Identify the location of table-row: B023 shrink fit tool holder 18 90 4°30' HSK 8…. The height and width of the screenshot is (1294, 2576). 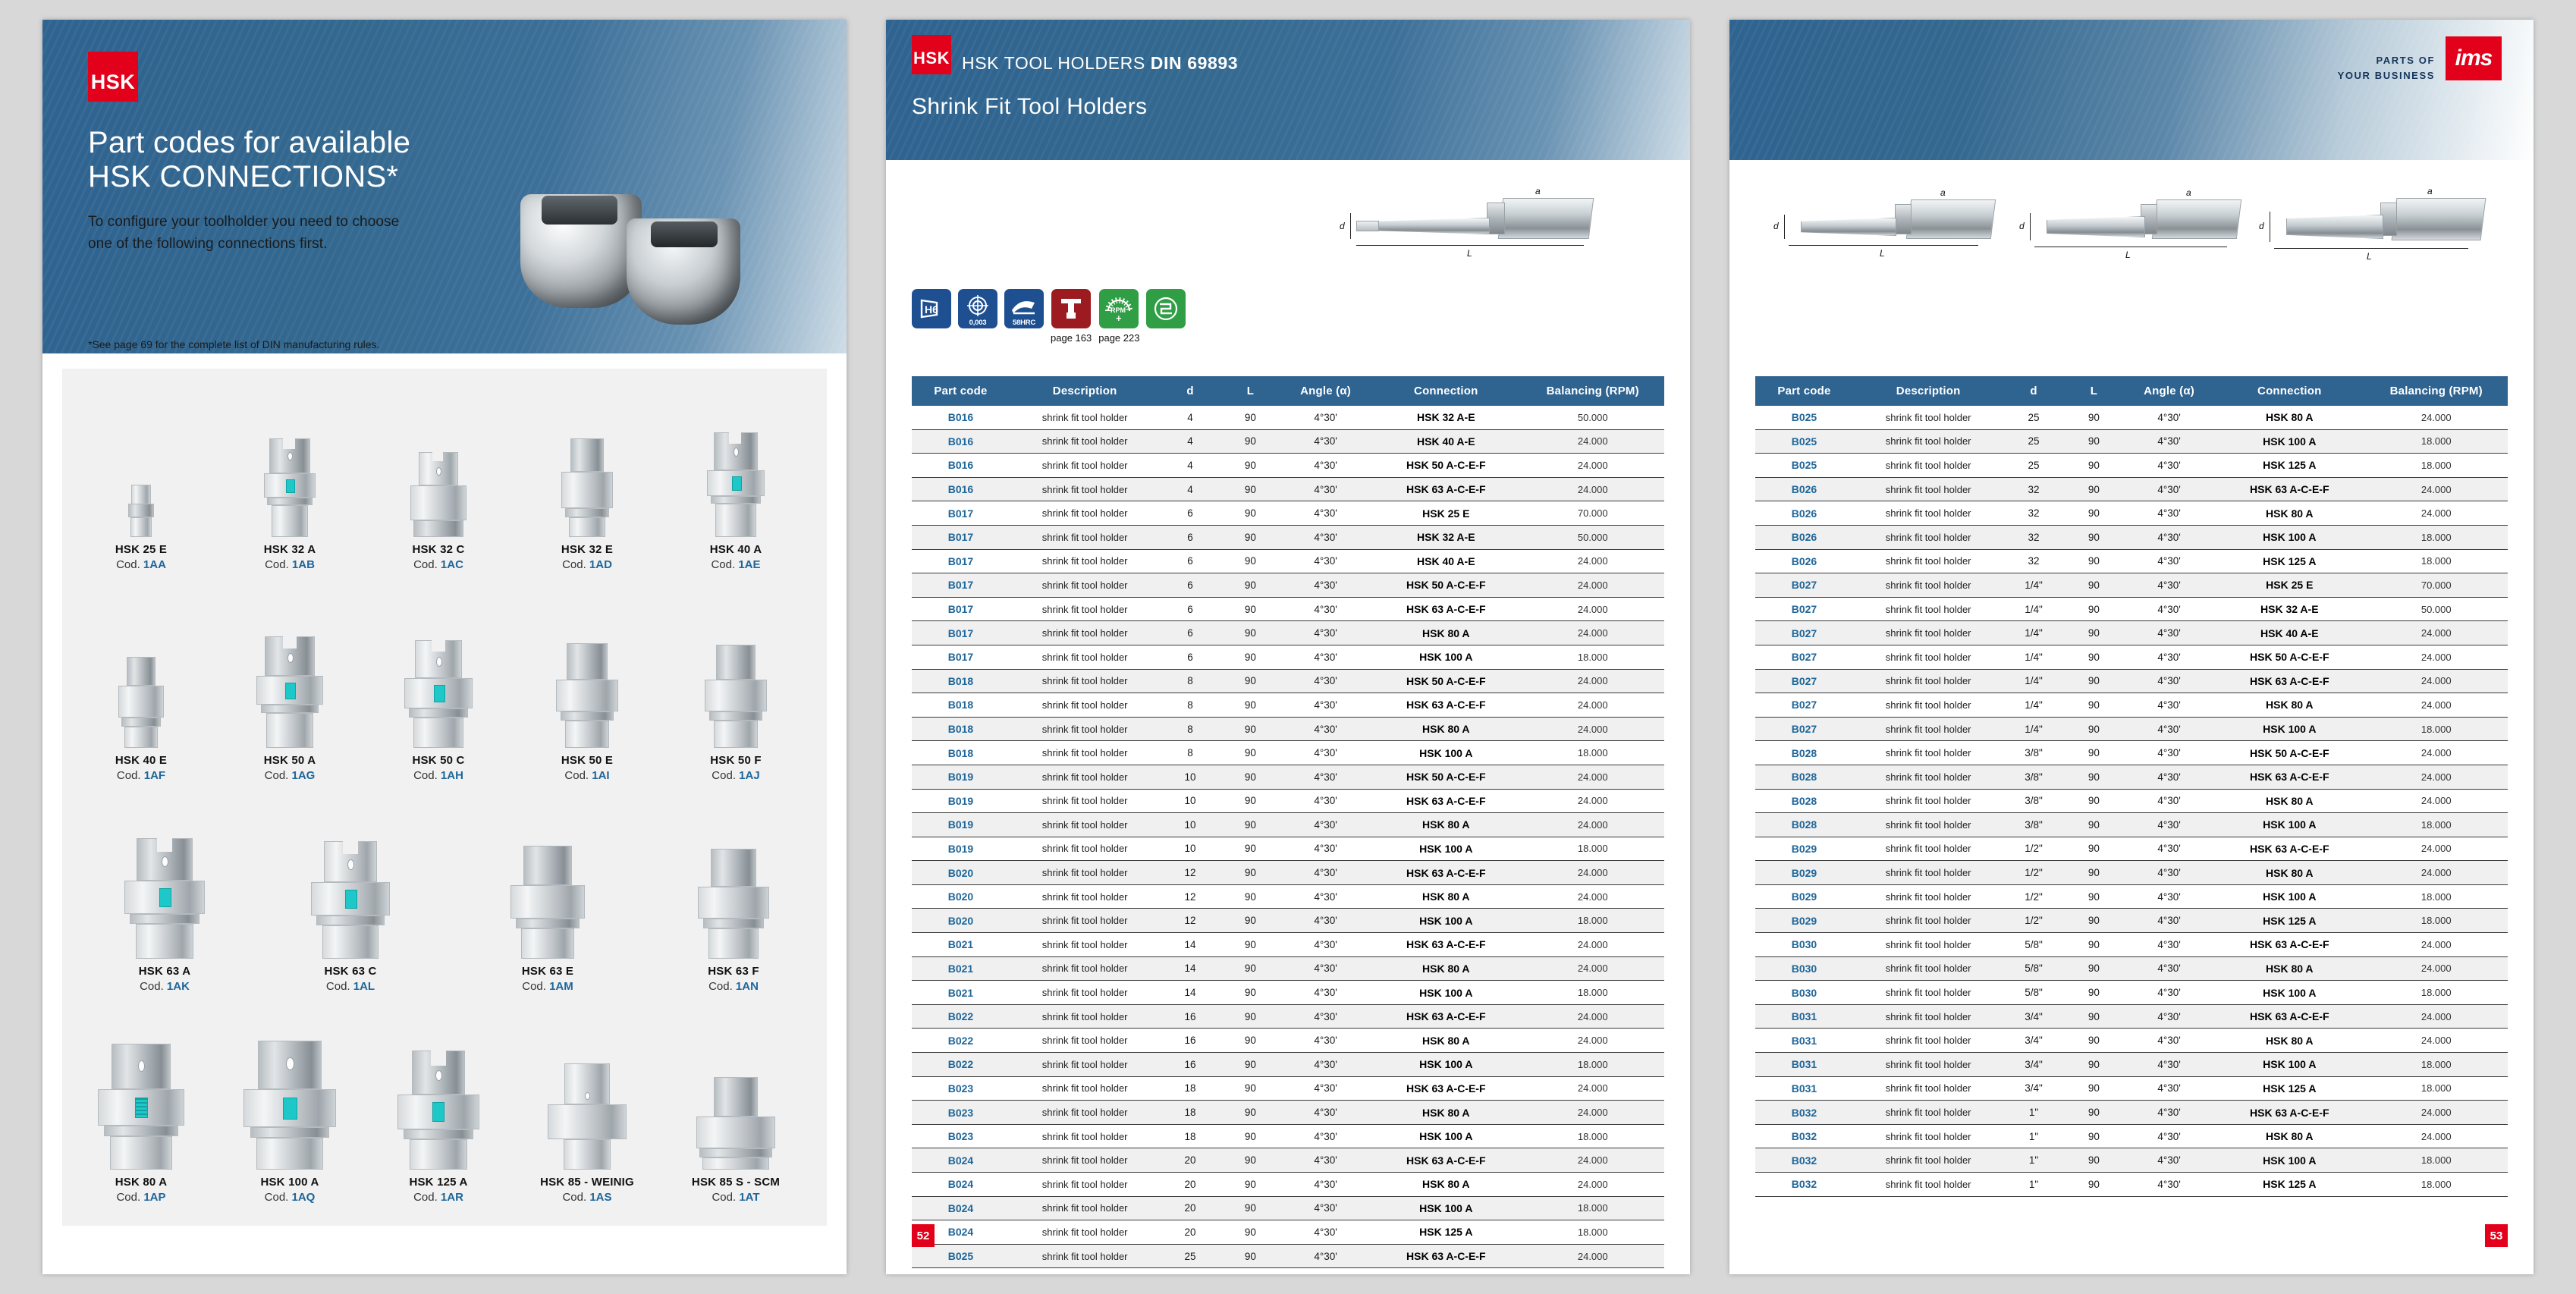
(1288, 1112).